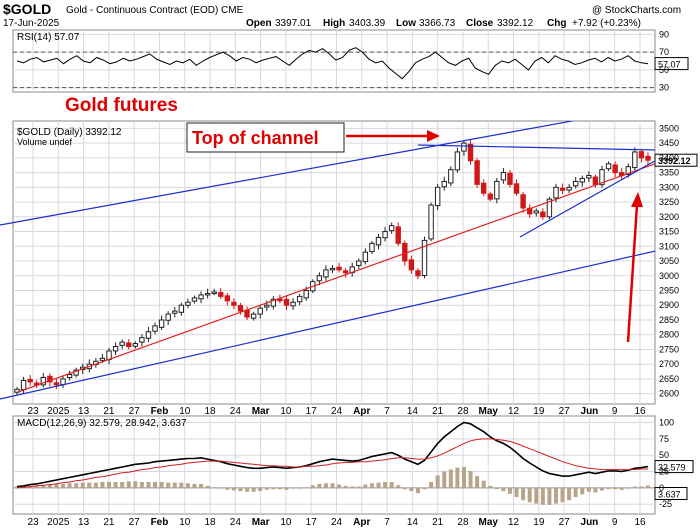  What do you see at coordinates (669, 305) in the screenshot?
I see `price-y-tick-label: 2900` at bounding box center [669, 305].